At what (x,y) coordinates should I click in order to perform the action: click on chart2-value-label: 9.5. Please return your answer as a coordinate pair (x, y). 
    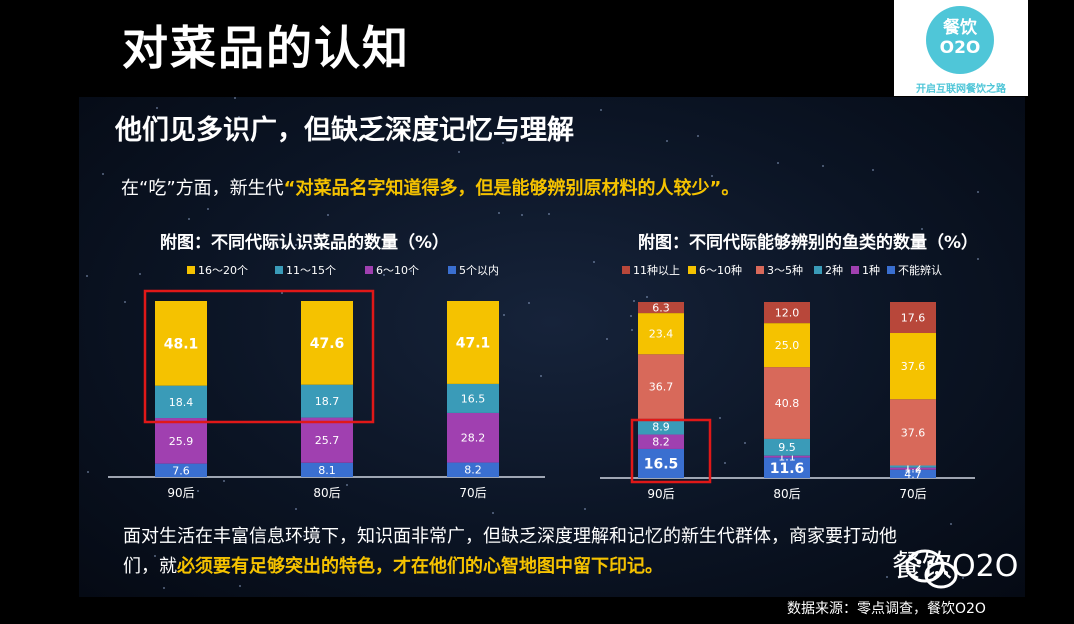
    Looking at the image, I should click on (787, 447).